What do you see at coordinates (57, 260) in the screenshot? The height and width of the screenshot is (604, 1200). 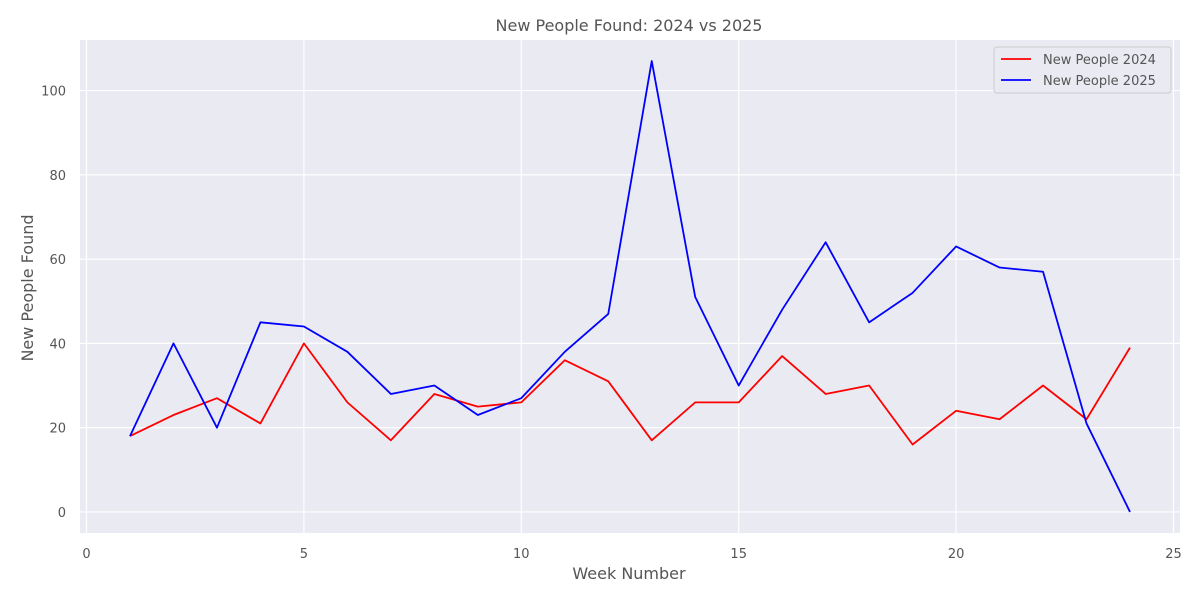 I see `y-tick-label: 60` at bounding box center [57, 260].